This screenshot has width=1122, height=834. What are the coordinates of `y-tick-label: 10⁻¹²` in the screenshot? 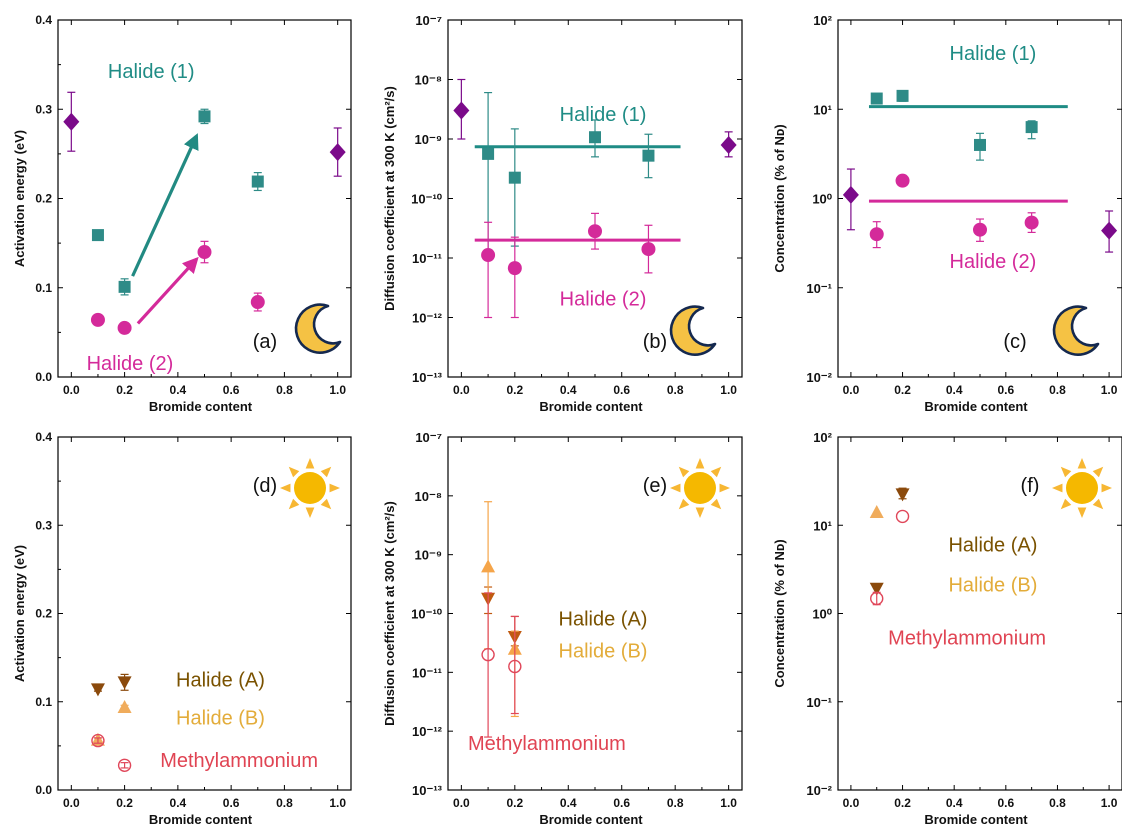 It's located at (427, 731).